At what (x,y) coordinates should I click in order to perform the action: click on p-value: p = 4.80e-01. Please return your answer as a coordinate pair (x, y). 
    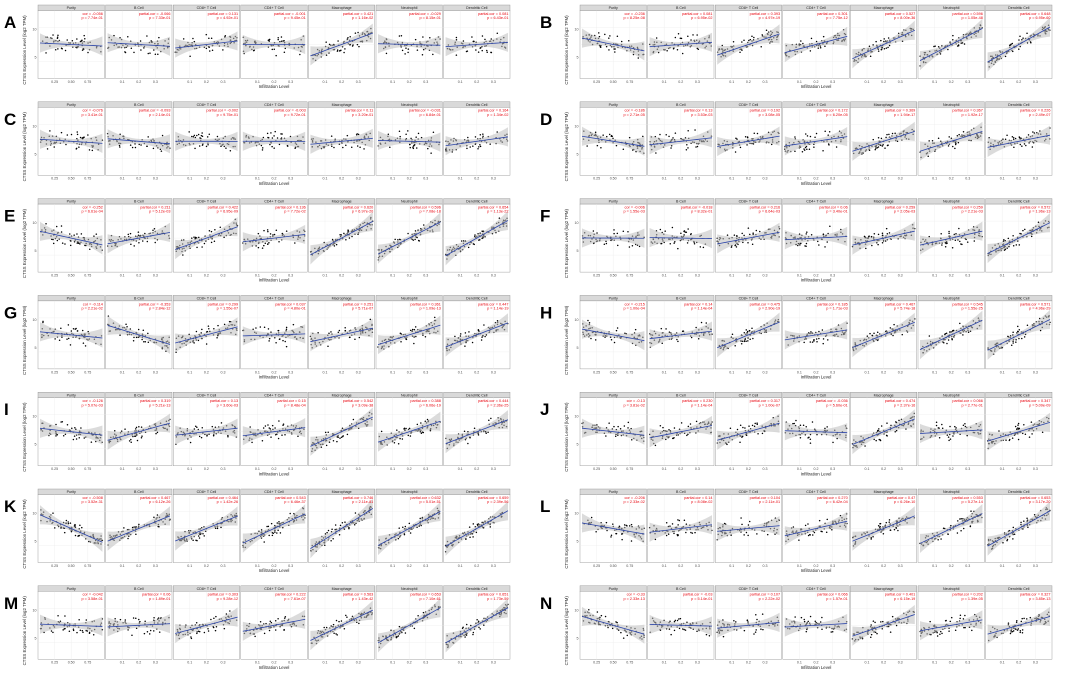
    Looking at the image, I should click on (294, 309).